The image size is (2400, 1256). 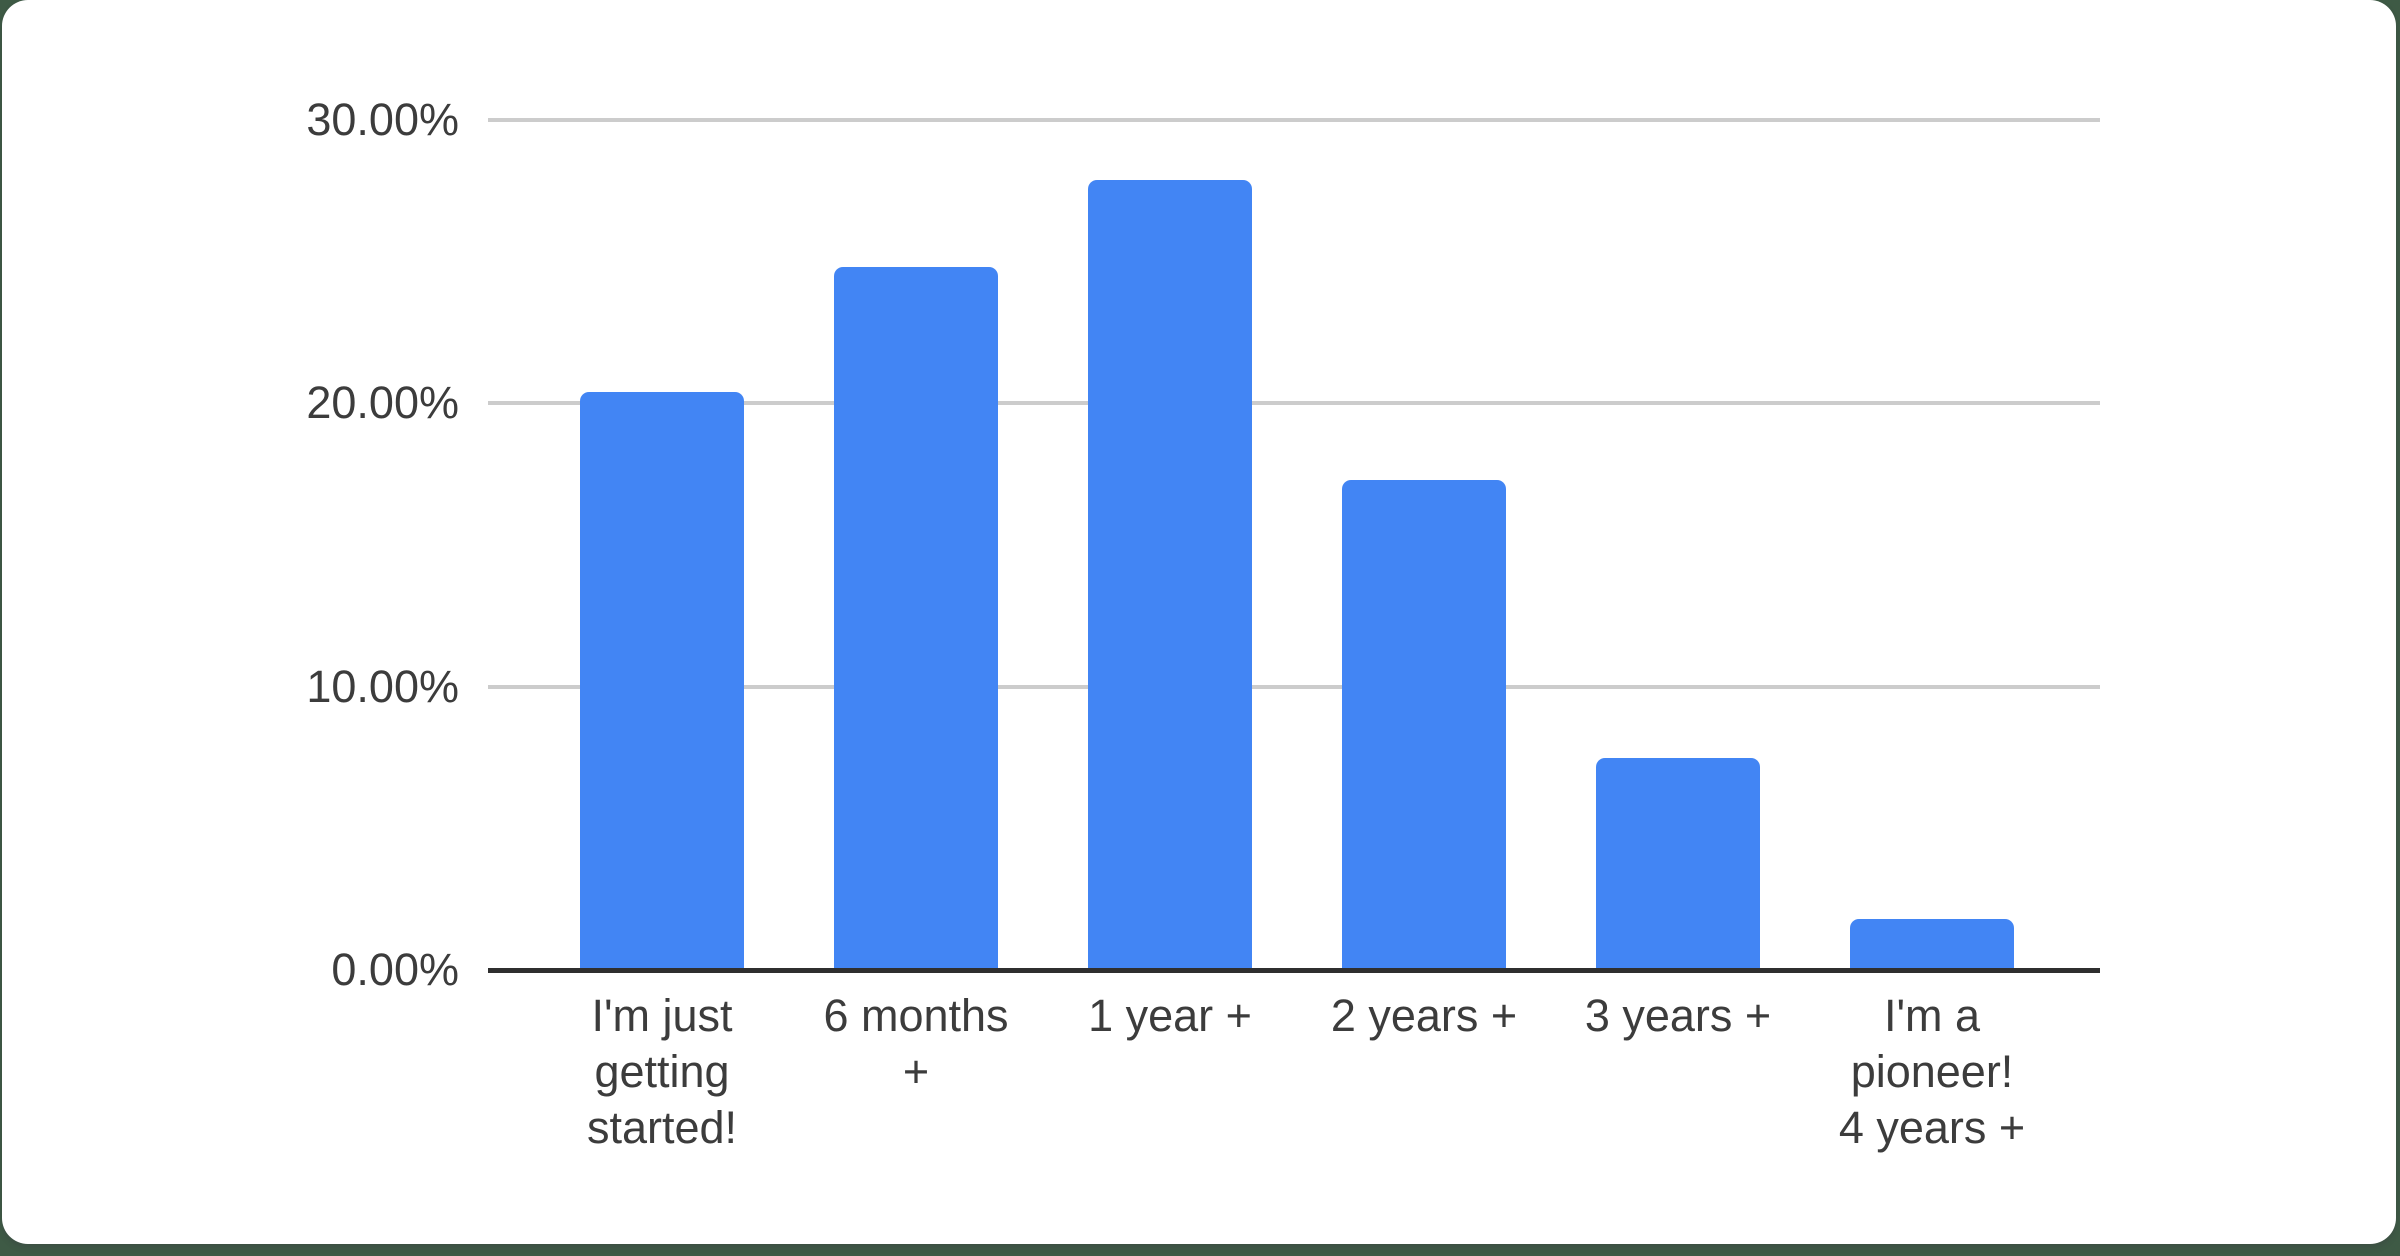 I want to click on x-tick-label: I'm a pioneer! 4 years +, so click(x=1932, y=1071).